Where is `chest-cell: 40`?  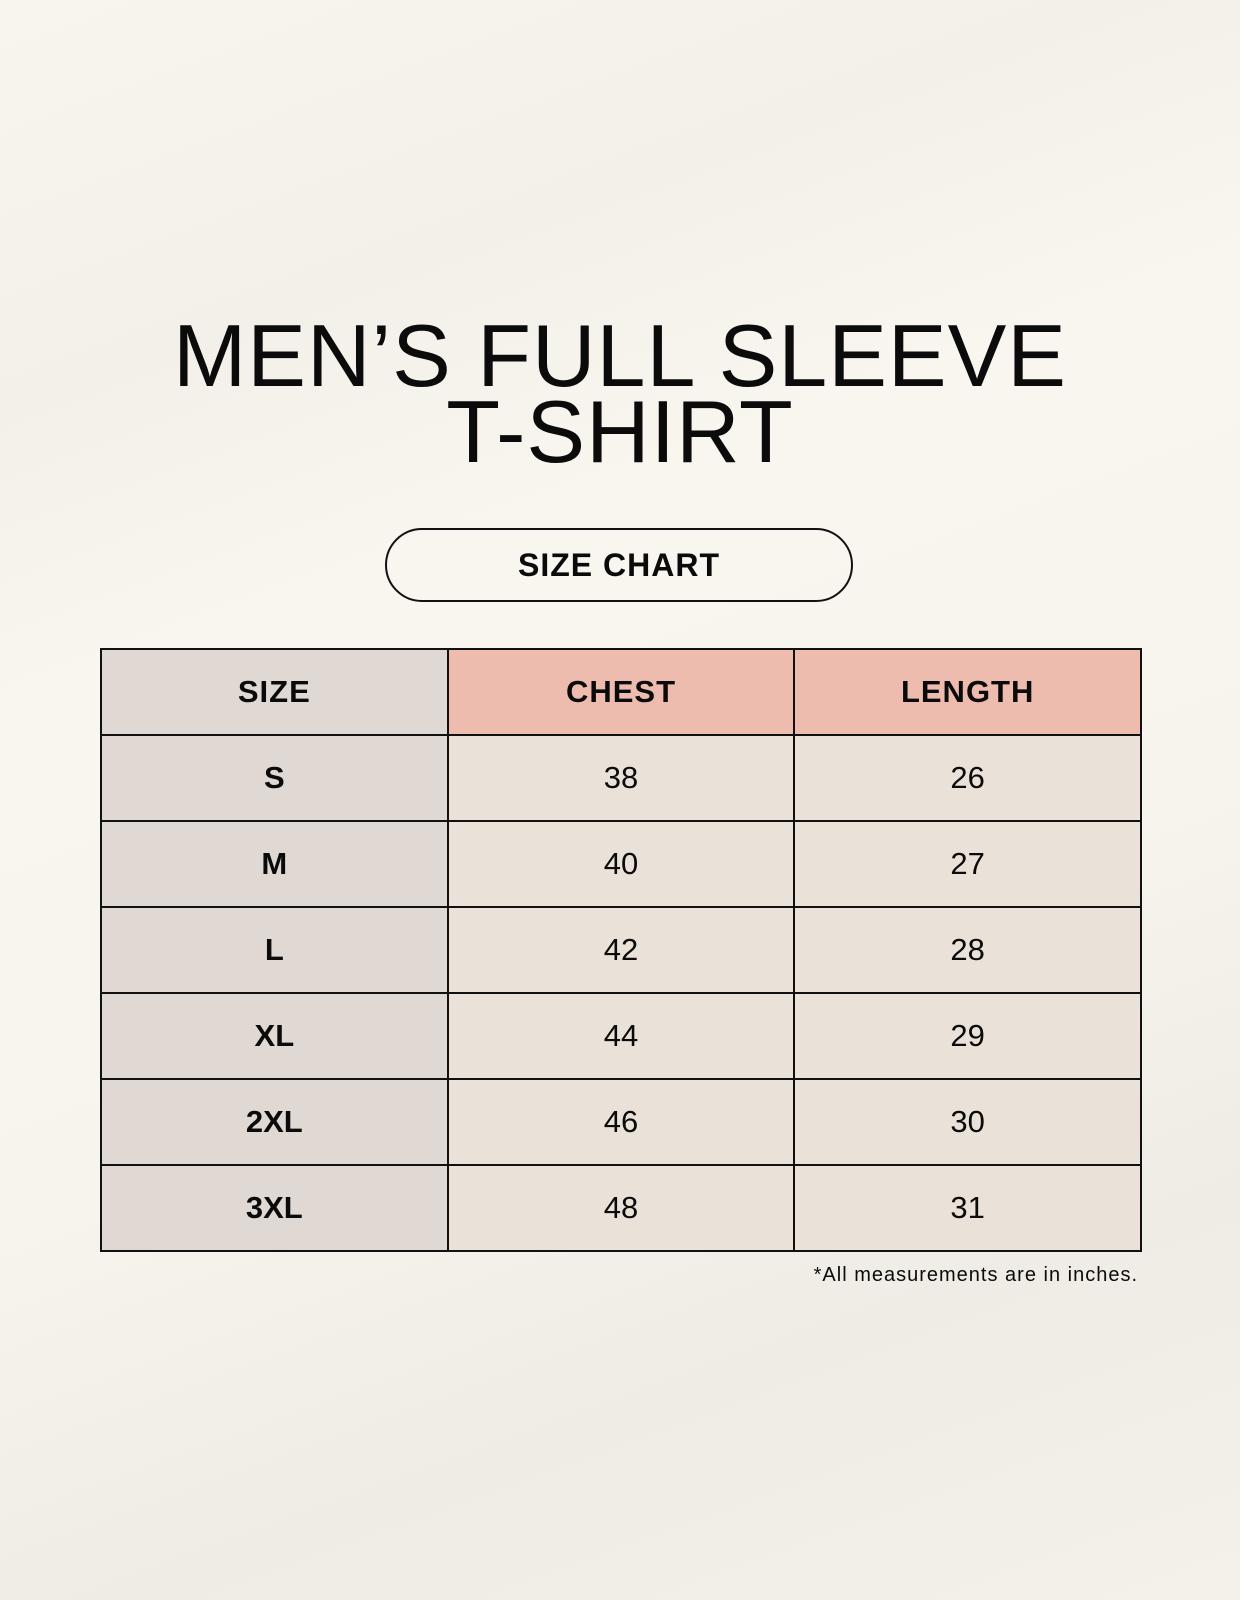
chest-cell: 40 is located at coordinates (621, 864).